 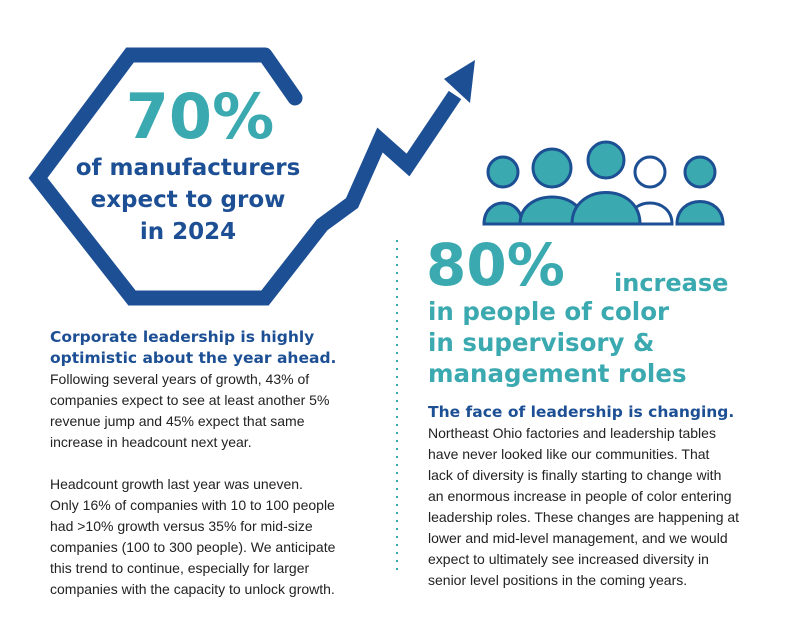 What do you see at coordinates (151, 442) in the screenshot?
I see `text-line: increase in headcount next year.` at bounding box center [151, 442].